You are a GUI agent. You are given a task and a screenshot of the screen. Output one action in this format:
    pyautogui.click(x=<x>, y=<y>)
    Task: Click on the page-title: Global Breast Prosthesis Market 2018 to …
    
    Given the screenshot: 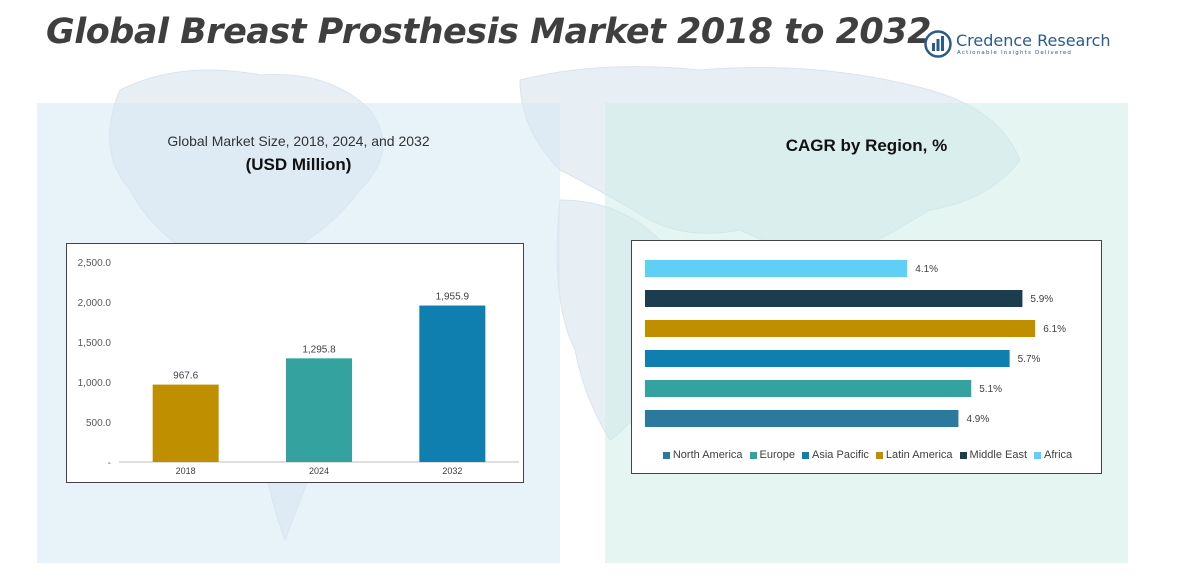 What is the action you would take?
    pyautogui.click(x=488, y=32)
    